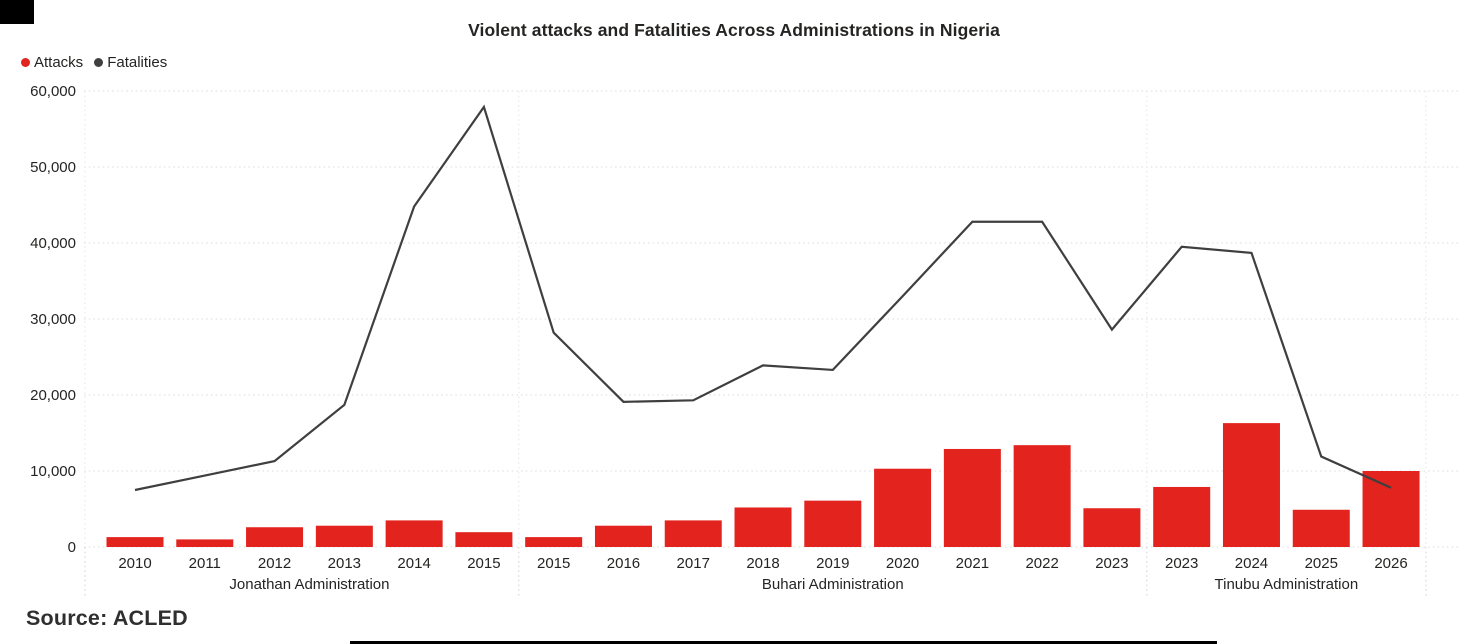  I want to click on x-axis-year-label: 2013, so click(344, 563).